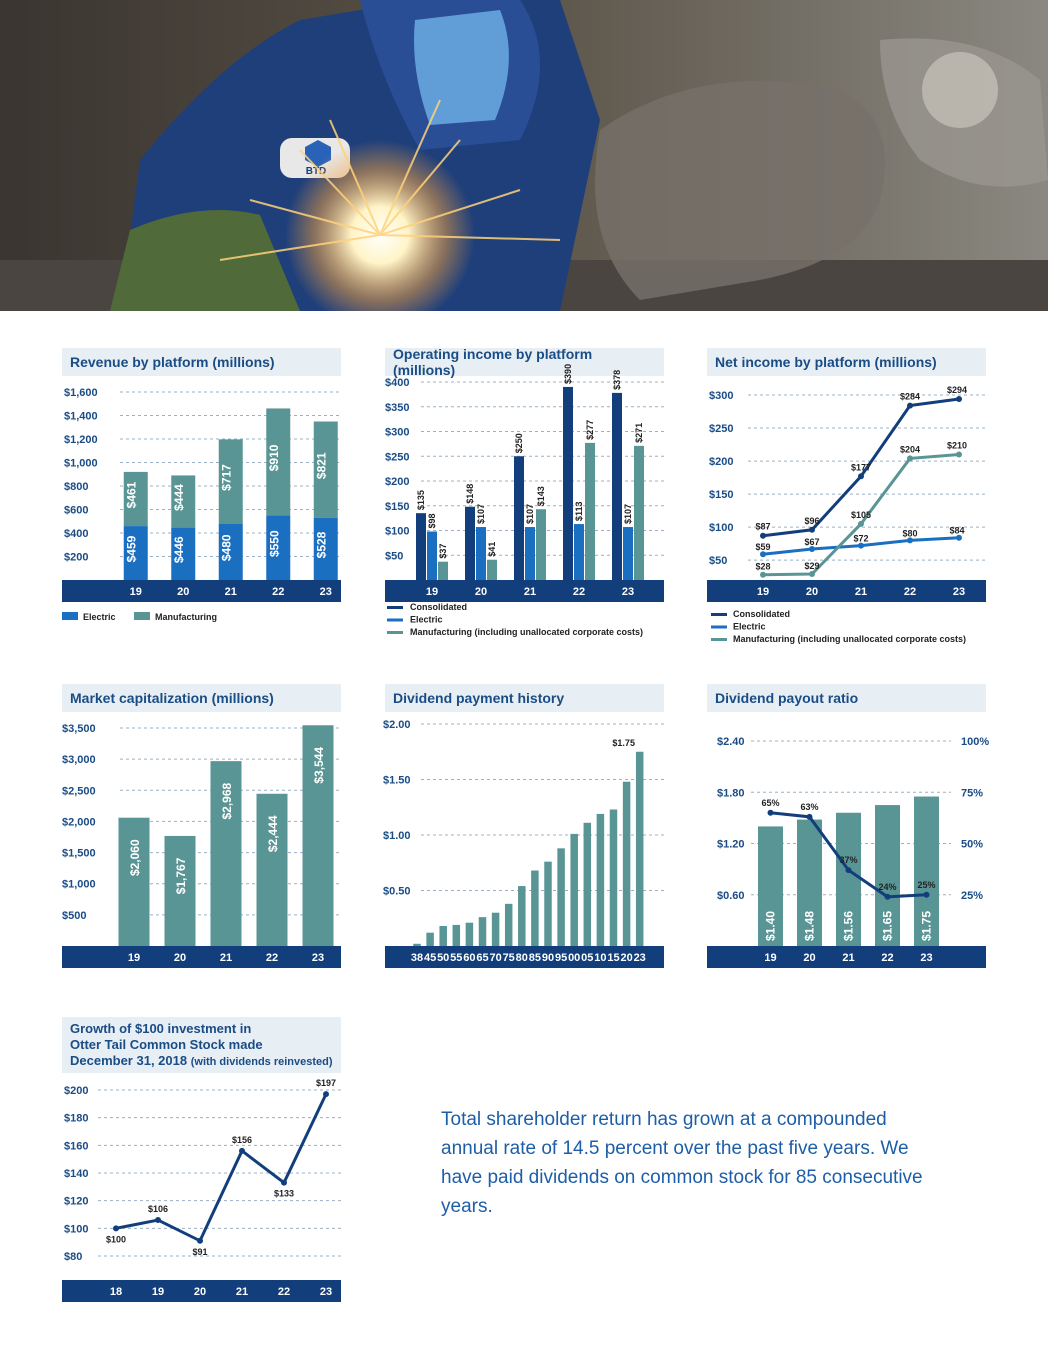 This screenshot has height=1365, width=1048. Describe the element at coordinates (135, 857) in the screenshot. I see `bar-value-label: $2,060` at that location.